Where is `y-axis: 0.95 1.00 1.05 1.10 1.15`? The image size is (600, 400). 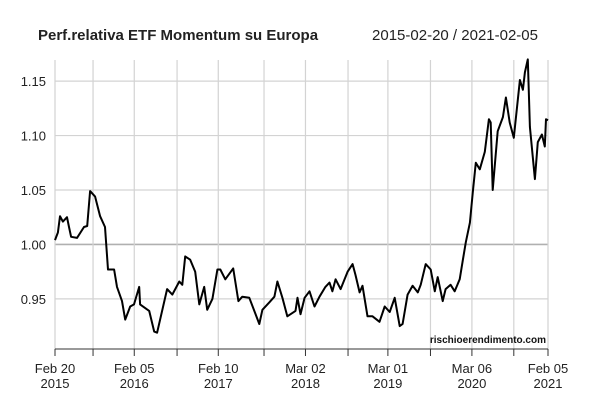
y-axis: 0.95 1.00 1.05 1.10 1.15 is located at coordinates (33, 190).